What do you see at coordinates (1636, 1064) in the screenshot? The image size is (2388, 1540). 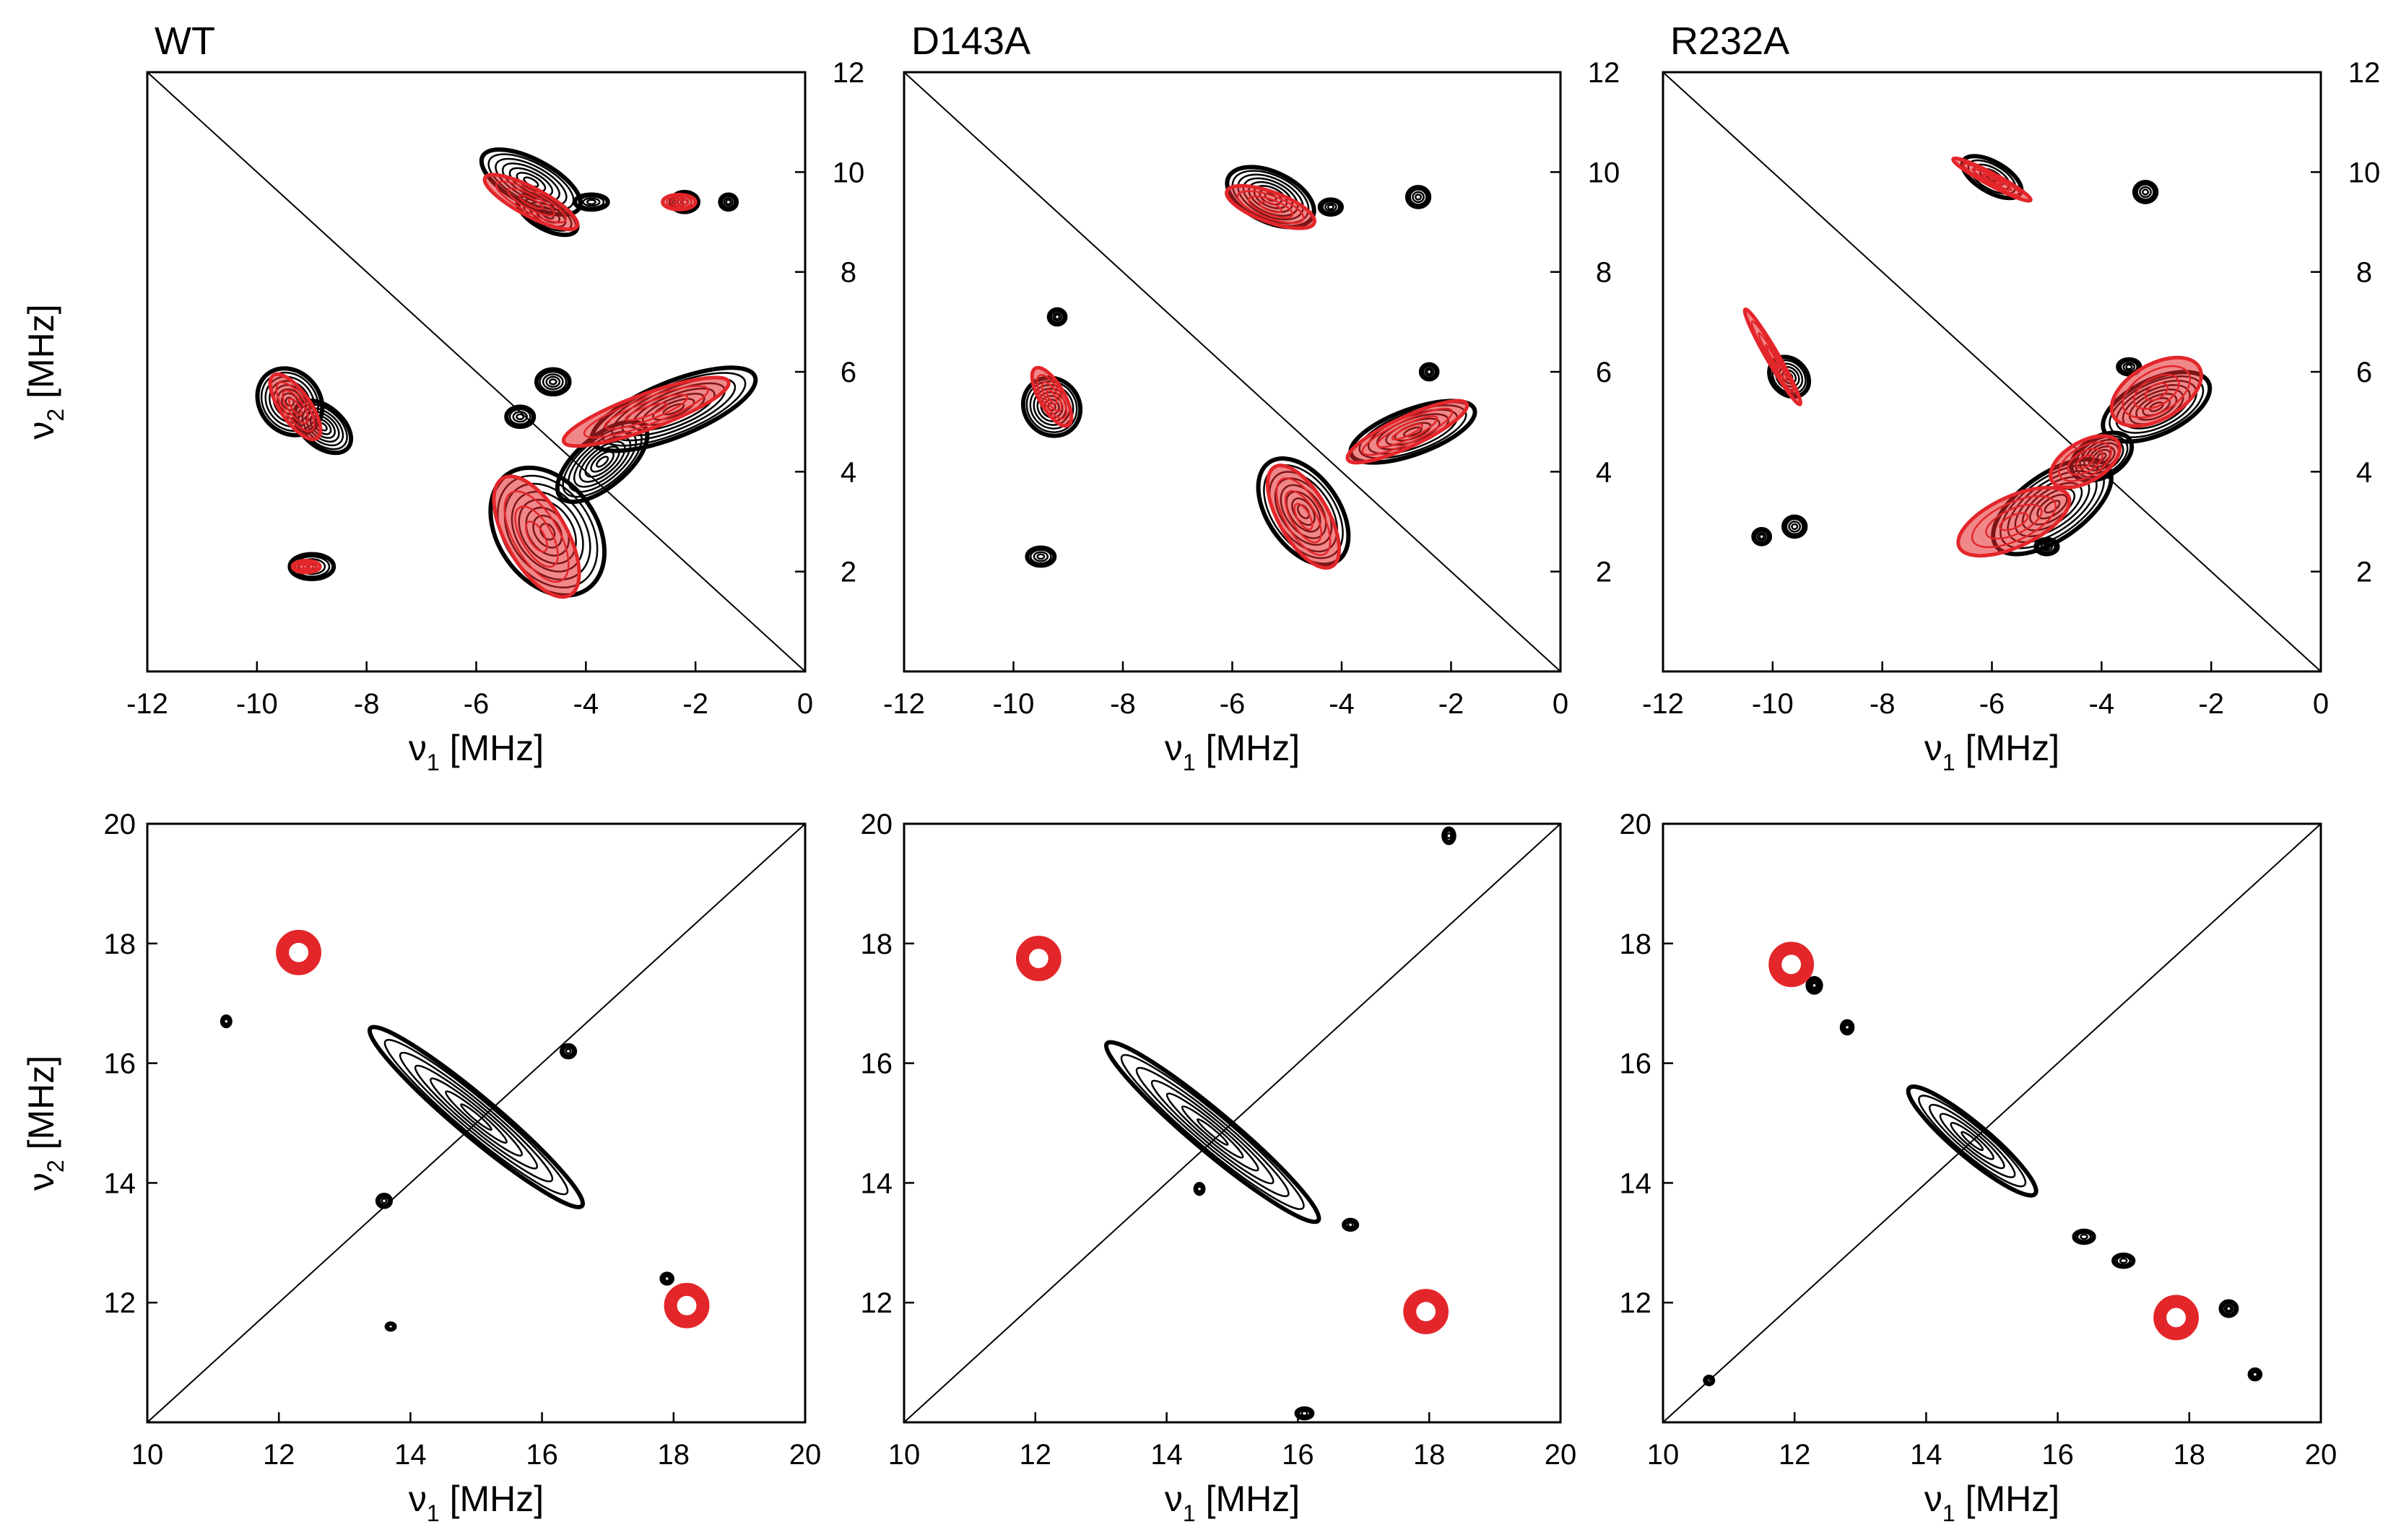 I see `y-tick-label: 16` at bounding box center [1636, 1064].